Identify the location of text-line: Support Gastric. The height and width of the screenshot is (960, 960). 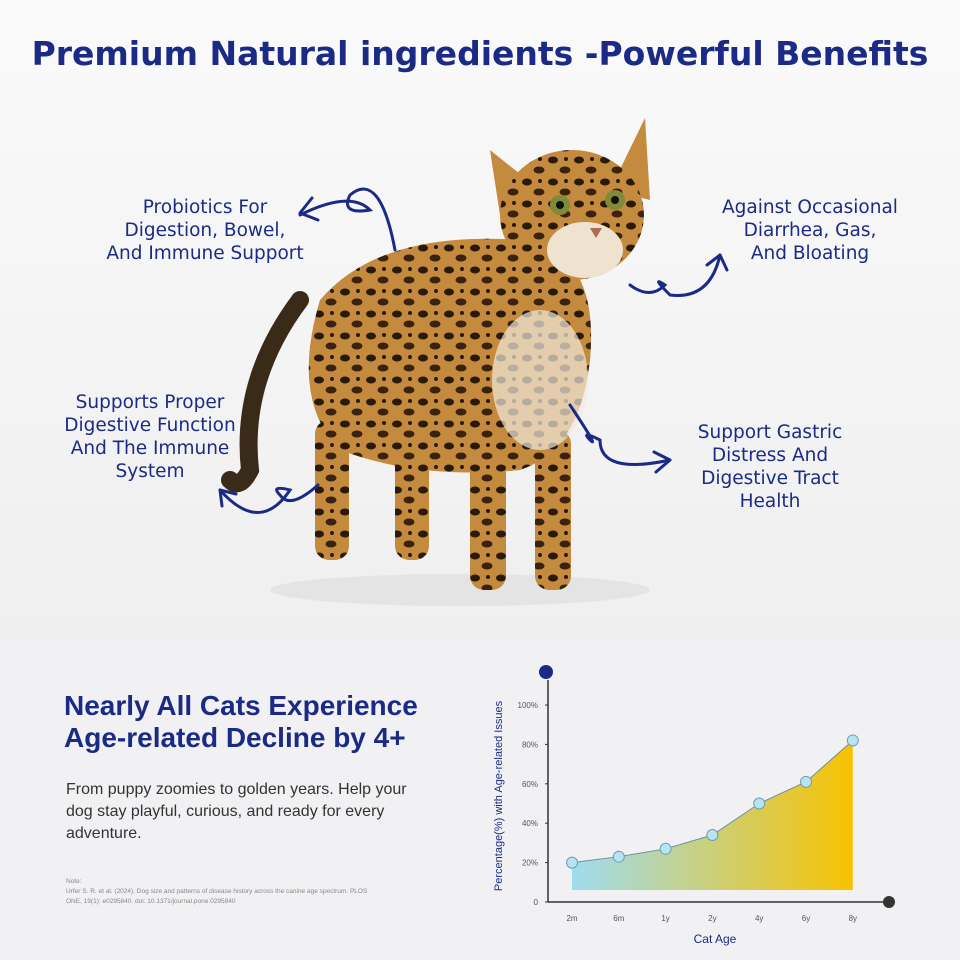
(770, 432).